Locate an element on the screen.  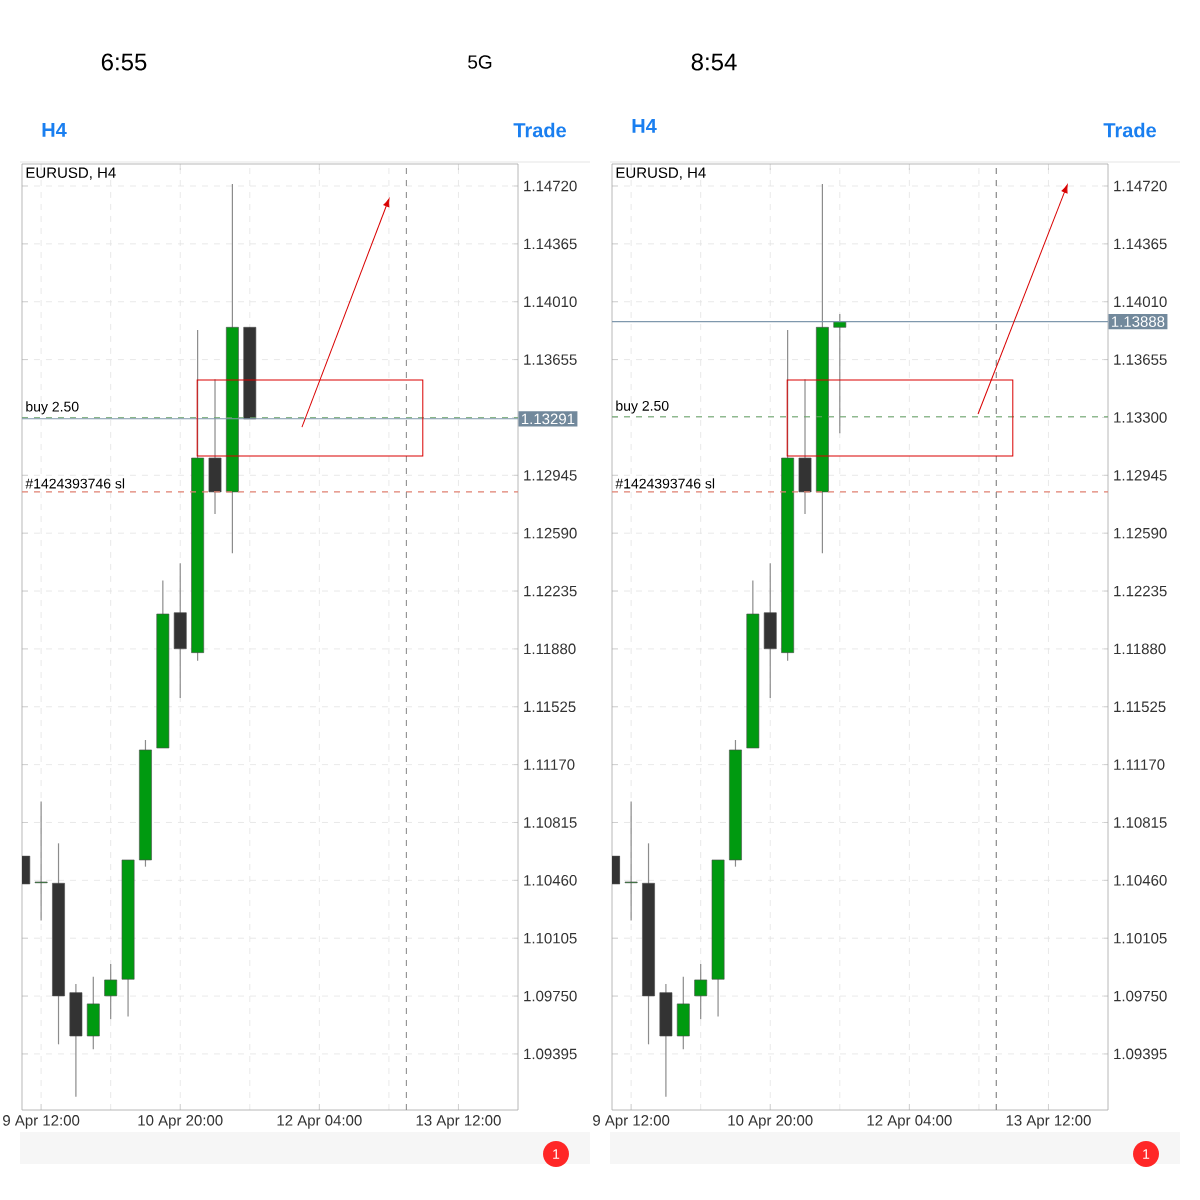
text: 8:54 is located at coordinates (714, 62).